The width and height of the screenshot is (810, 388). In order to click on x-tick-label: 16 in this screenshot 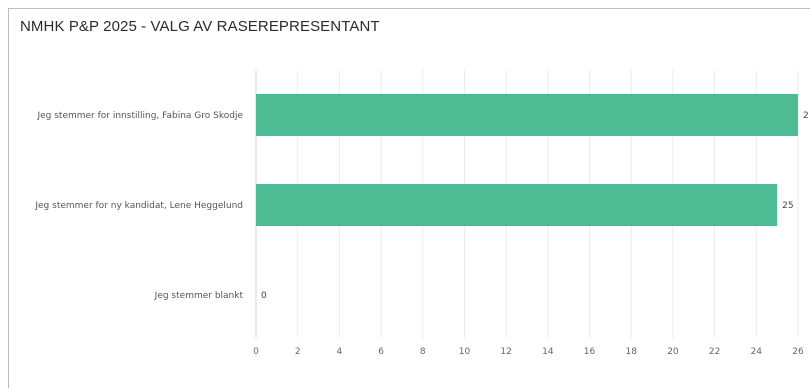, I will do `click(590, 352)`.